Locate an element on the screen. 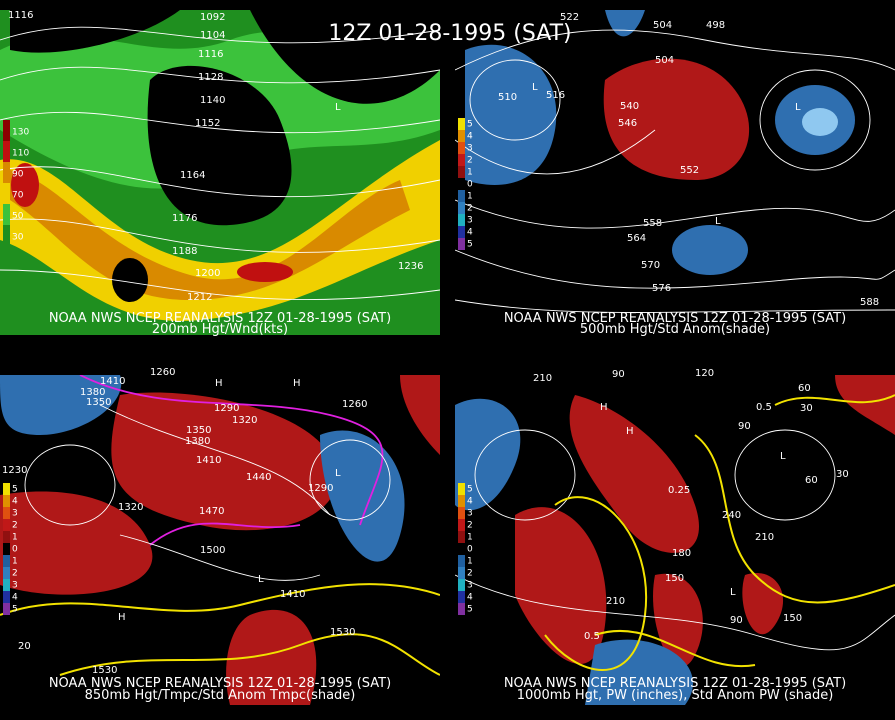  contour-label: 546 is located at coordinates (627, 123).